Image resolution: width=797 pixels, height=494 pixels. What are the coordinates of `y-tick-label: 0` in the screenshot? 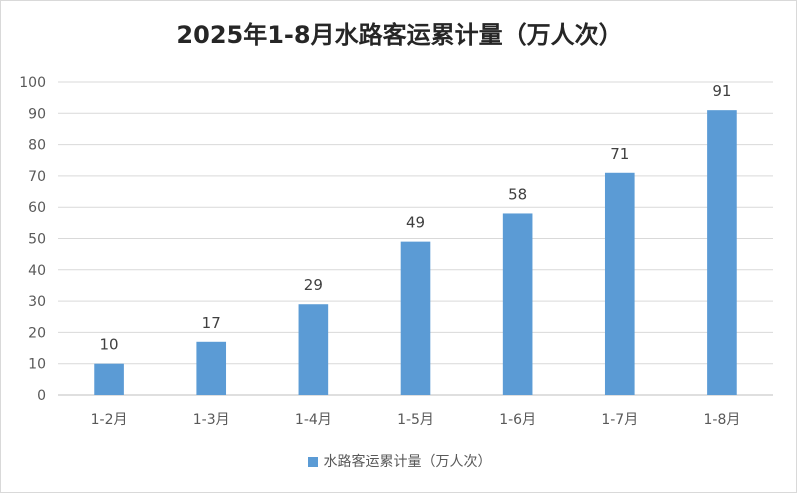 It's located at (41, 396).